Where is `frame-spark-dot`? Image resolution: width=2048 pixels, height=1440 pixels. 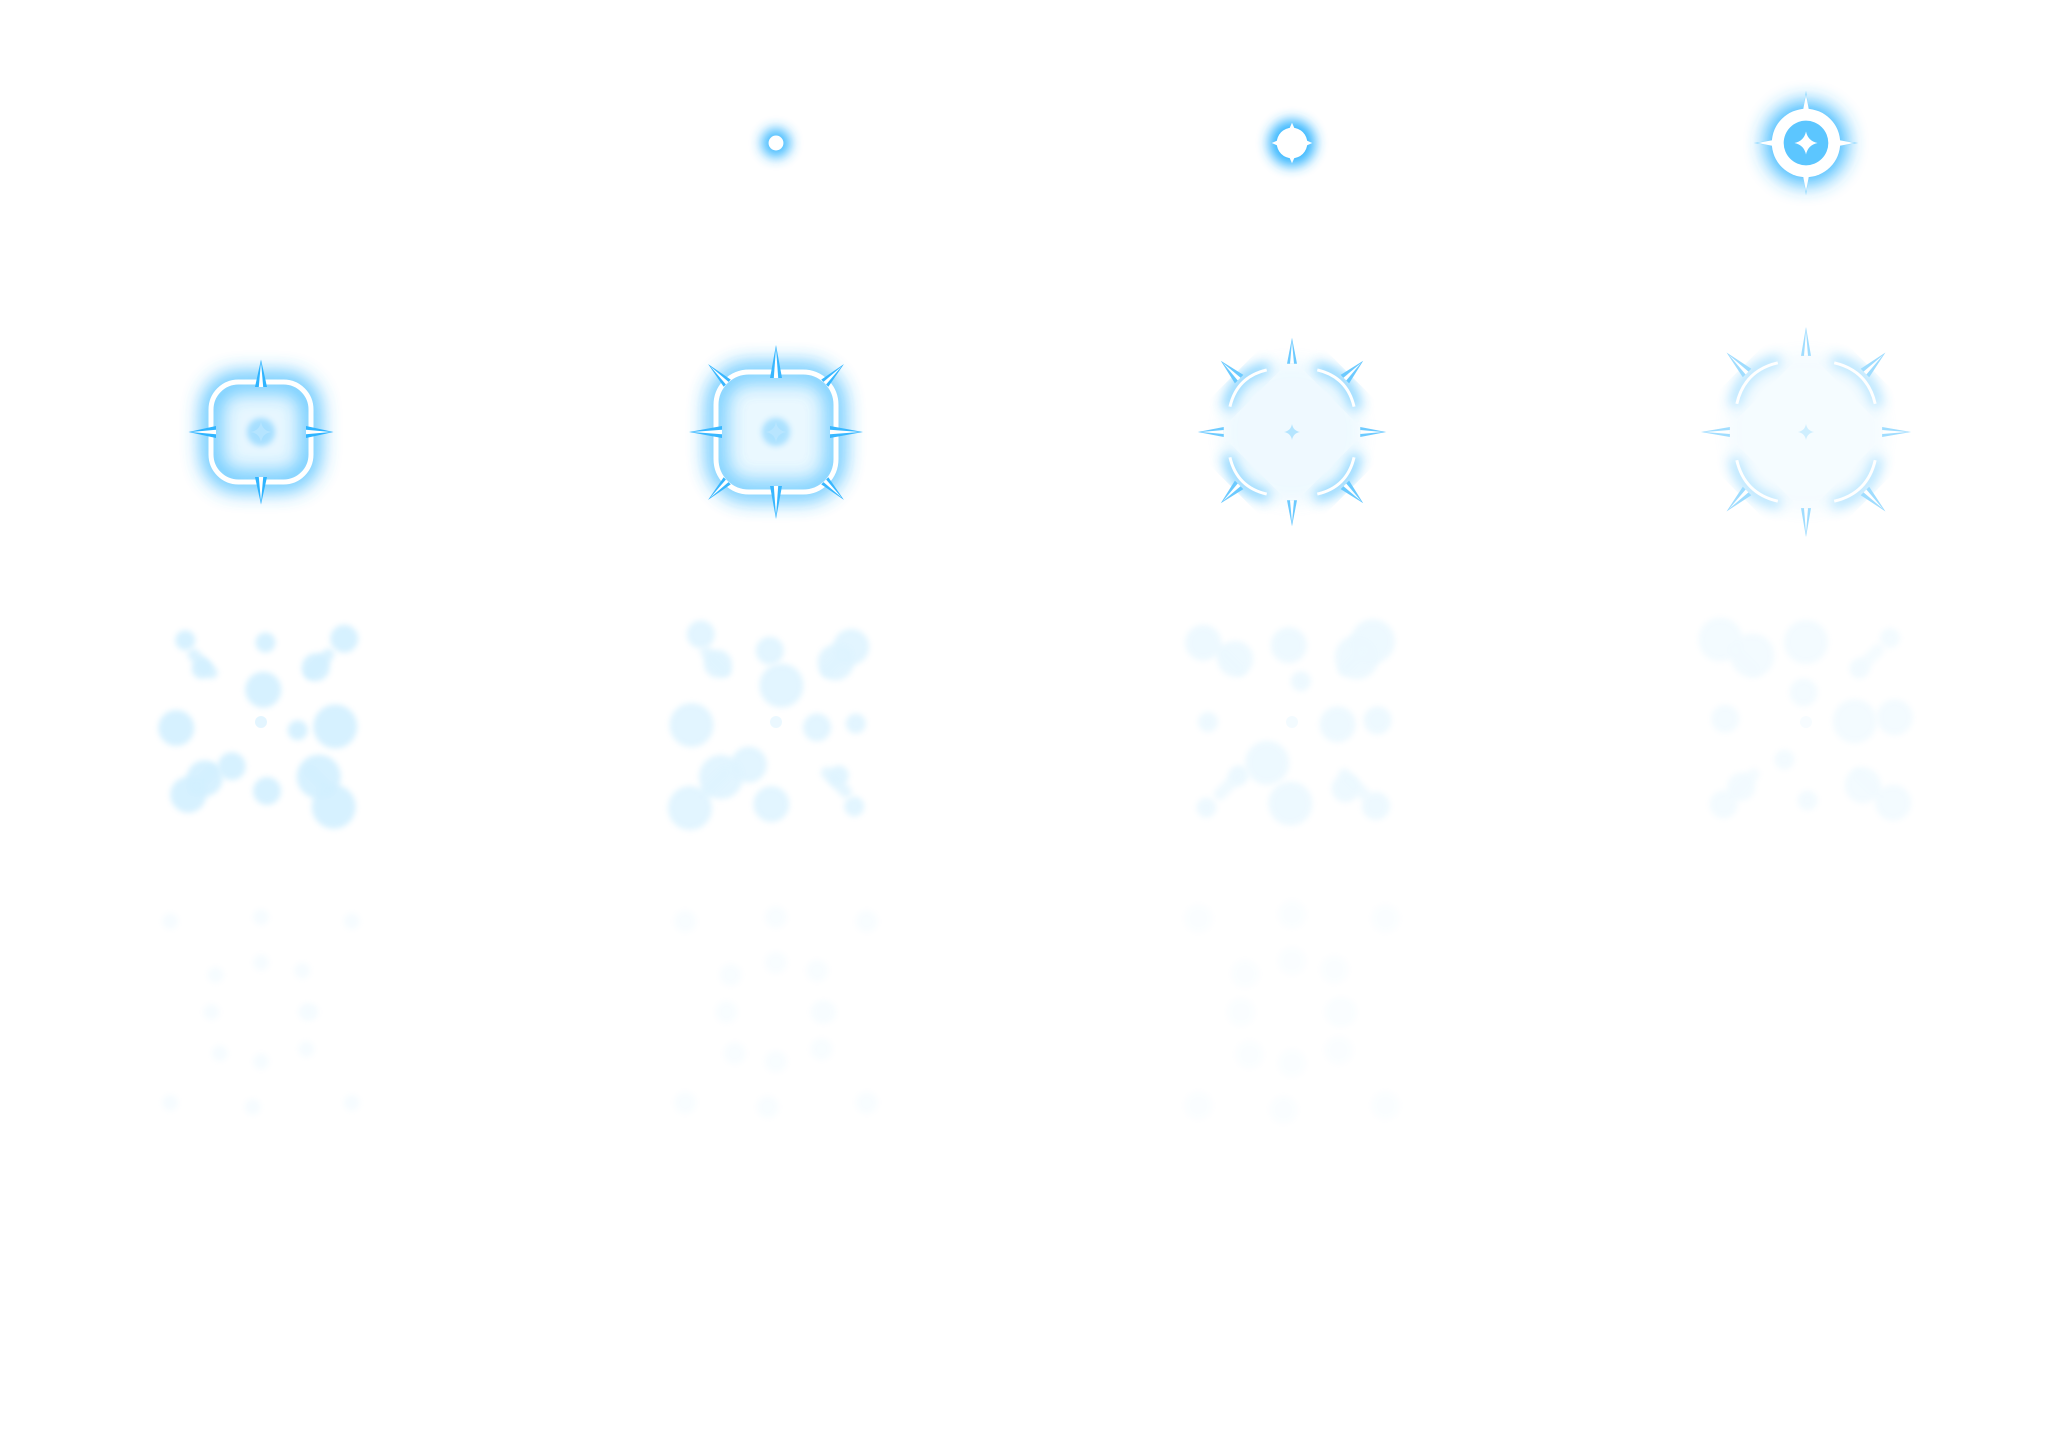 frame-spark-dot is located at coordinates (776, 143).